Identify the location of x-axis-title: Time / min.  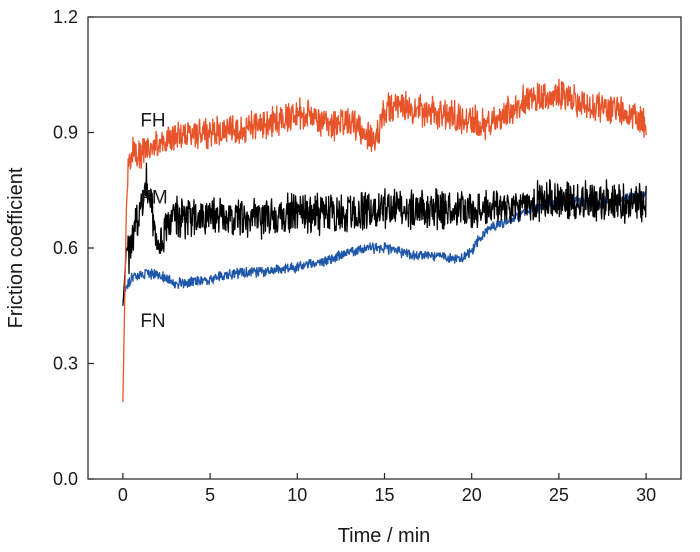
(384, 536).